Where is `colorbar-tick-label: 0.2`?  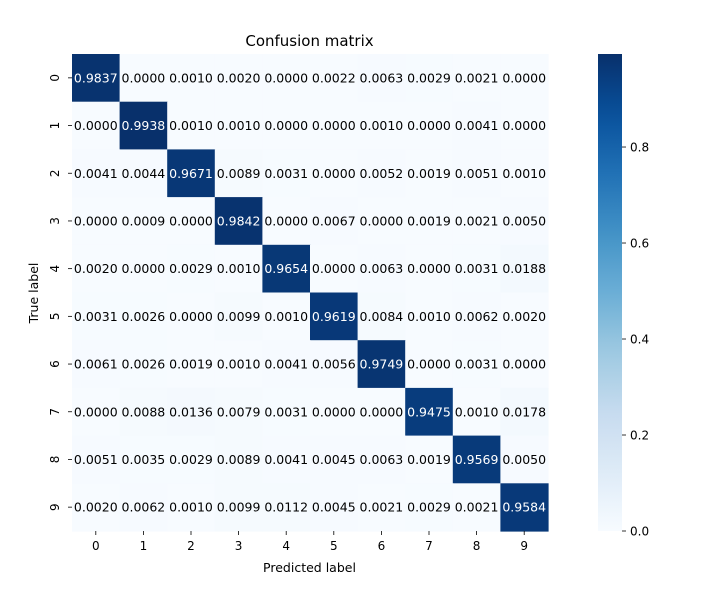 colorbar-tick-label: 0.2 is located at coordinates (639, 436).